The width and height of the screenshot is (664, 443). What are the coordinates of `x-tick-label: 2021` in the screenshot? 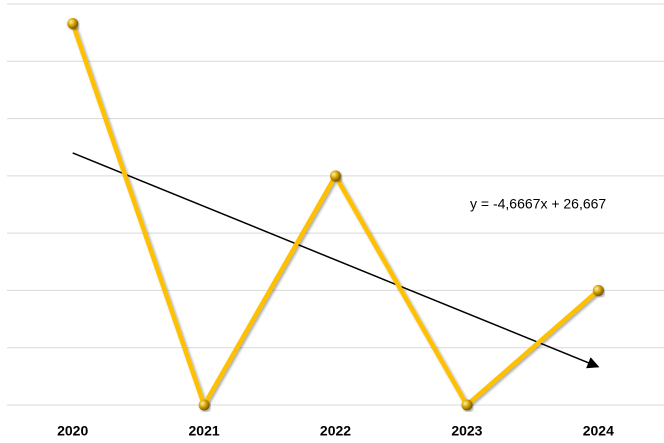 It's located at (204, 431).